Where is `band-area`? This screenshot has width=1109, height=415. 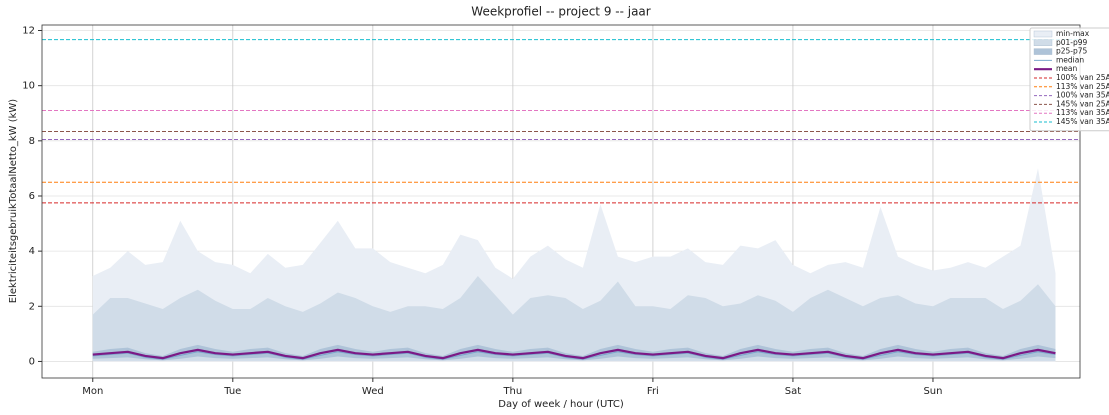
band-area is located at coordinates (574, 352).